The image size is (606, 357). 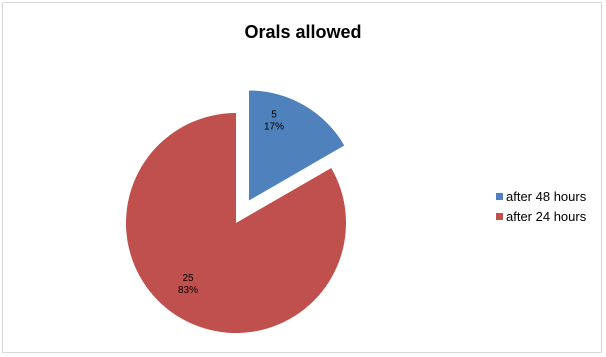 I want to click on data-label-value-after-48-hours: 5, so click(x=274, y=114).